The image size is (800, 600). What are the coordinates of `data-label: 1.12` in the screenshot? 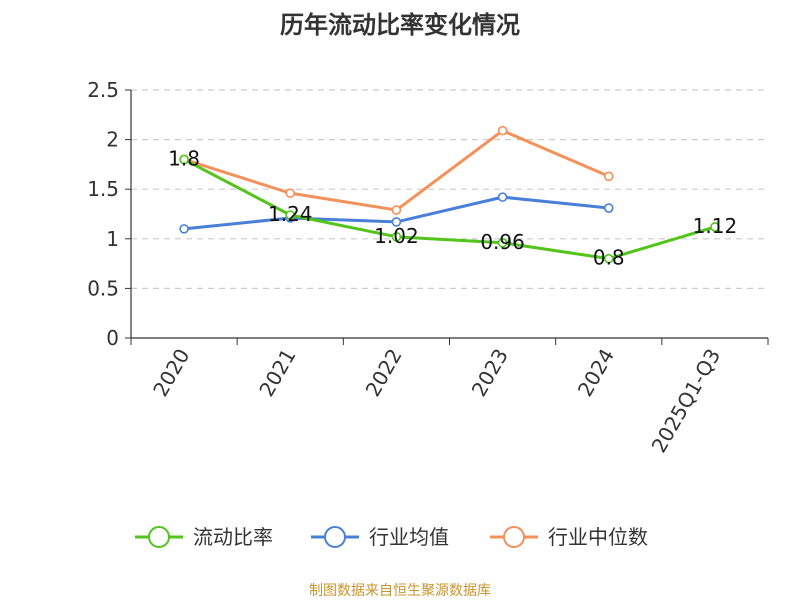 It's located at (715, 226).